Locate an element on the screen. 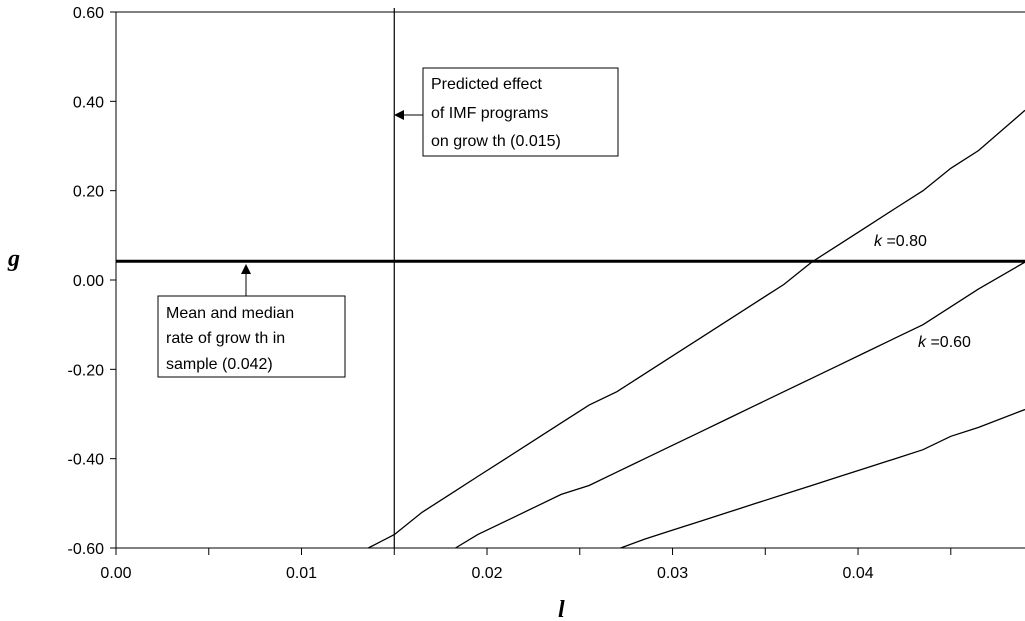 The width and height of the screenshot is (1025, 621). x-tick-label: 0.00 is located at coordinates (115, 573).